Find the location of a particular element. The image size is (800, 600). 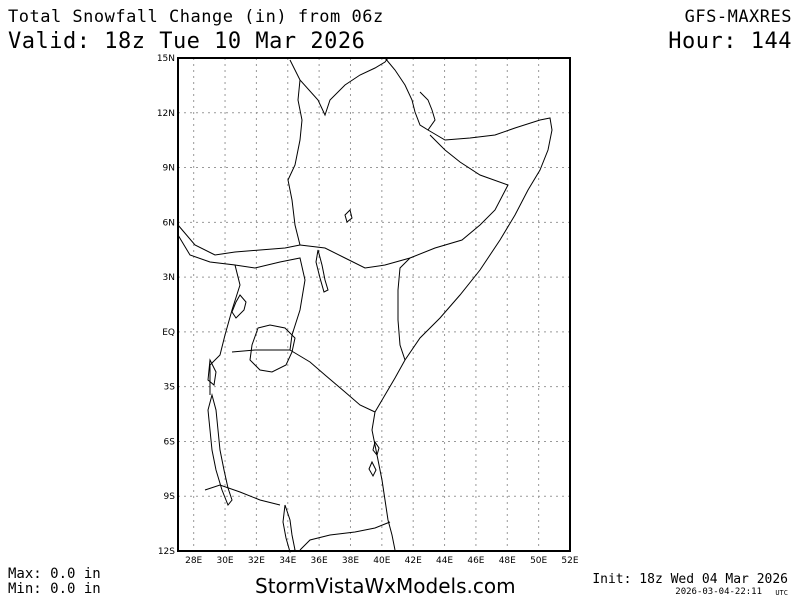

ethiopia-sudan-border is located at coordinates (295, 162).